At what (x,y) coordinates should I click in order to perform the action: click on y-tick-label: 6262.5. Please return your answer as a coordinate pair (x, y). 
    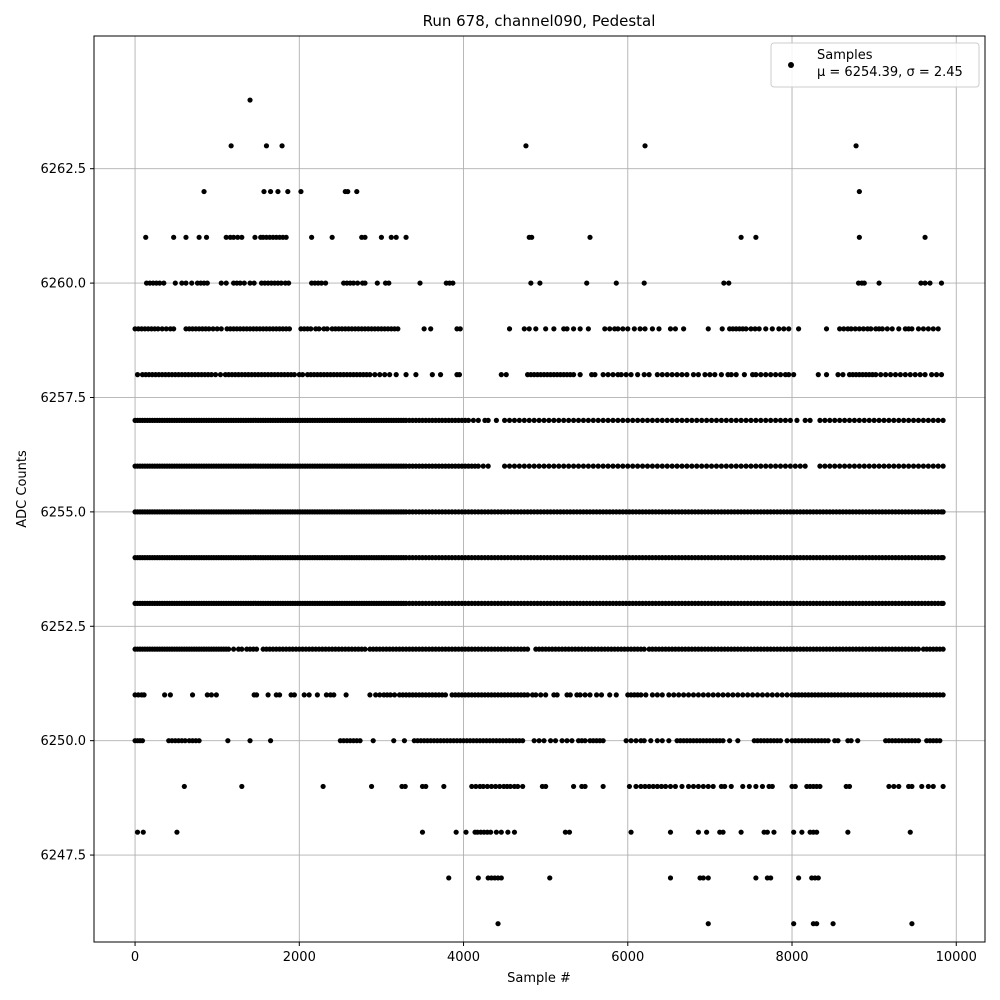
    Looking at the image, I should click on (64, 169).